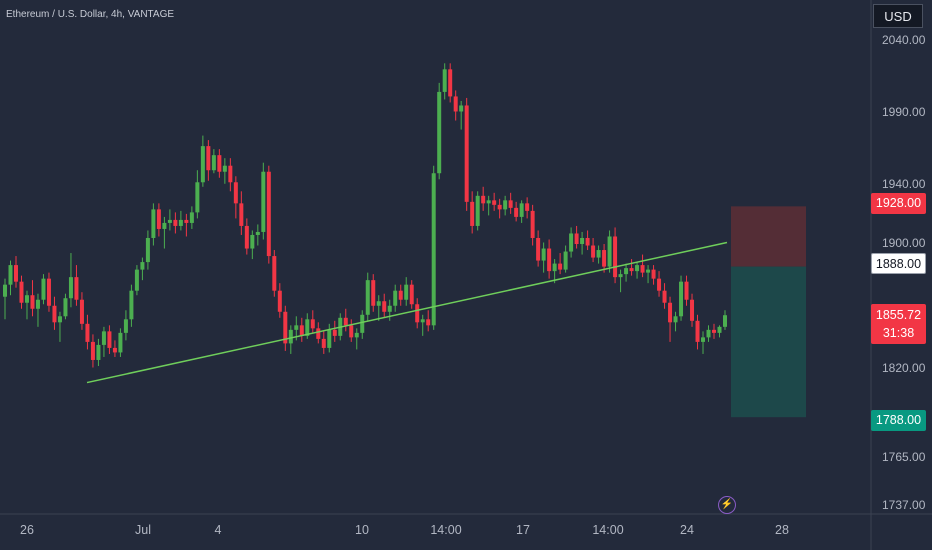 The image size is (932, 550). I want to click on y-tick-label: 2040.00, so click(904, 40).